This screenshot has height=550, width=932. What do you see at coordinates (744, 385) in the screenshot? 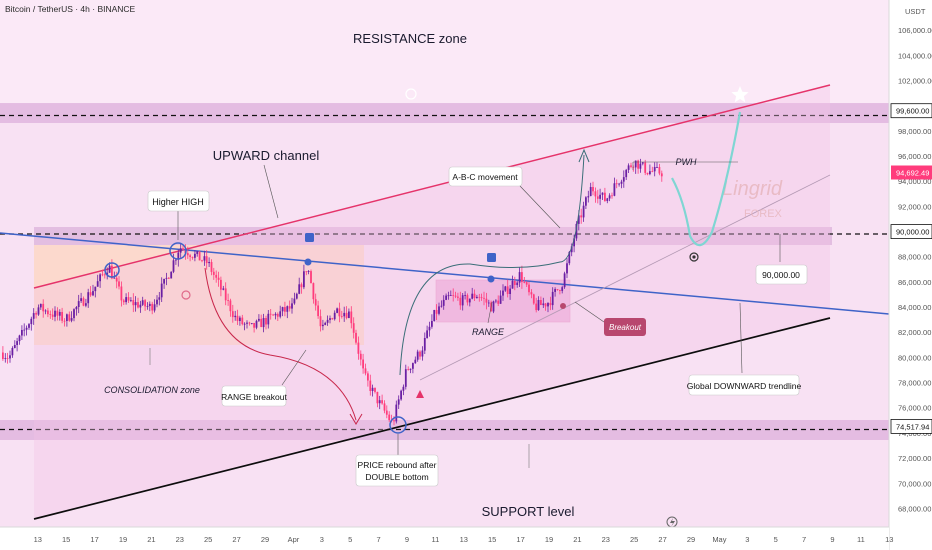
I see `global-trendline-callout: Global DOWNWARD trendline` at bounding box center [744, 385].